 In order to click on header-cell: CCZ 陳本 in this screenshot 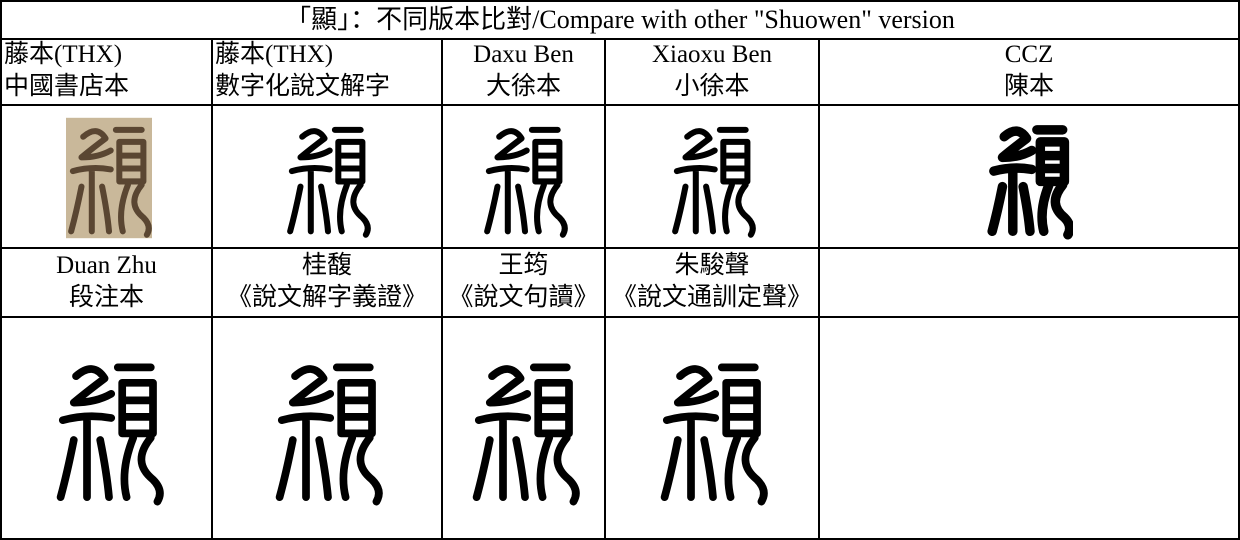, I will do `click(1030, 72)`.